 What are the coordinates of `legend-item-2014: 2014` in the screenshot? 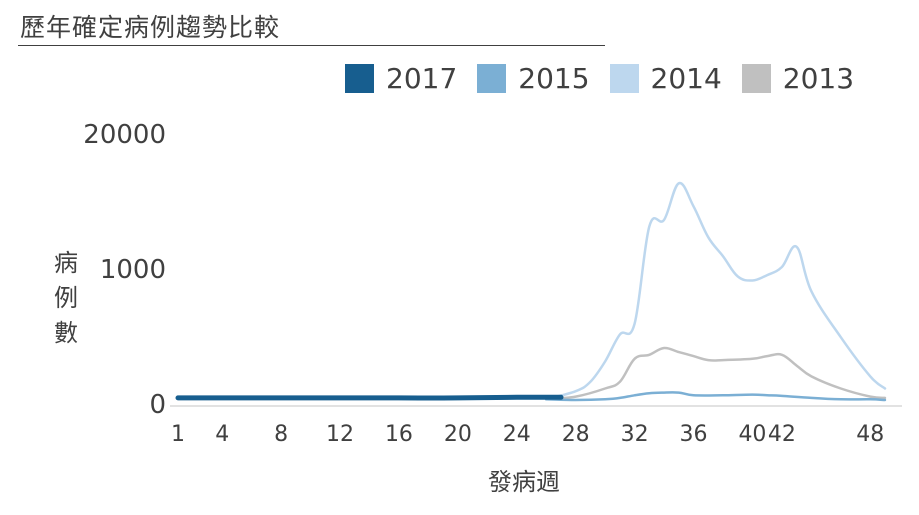 It's located at (665, 78).